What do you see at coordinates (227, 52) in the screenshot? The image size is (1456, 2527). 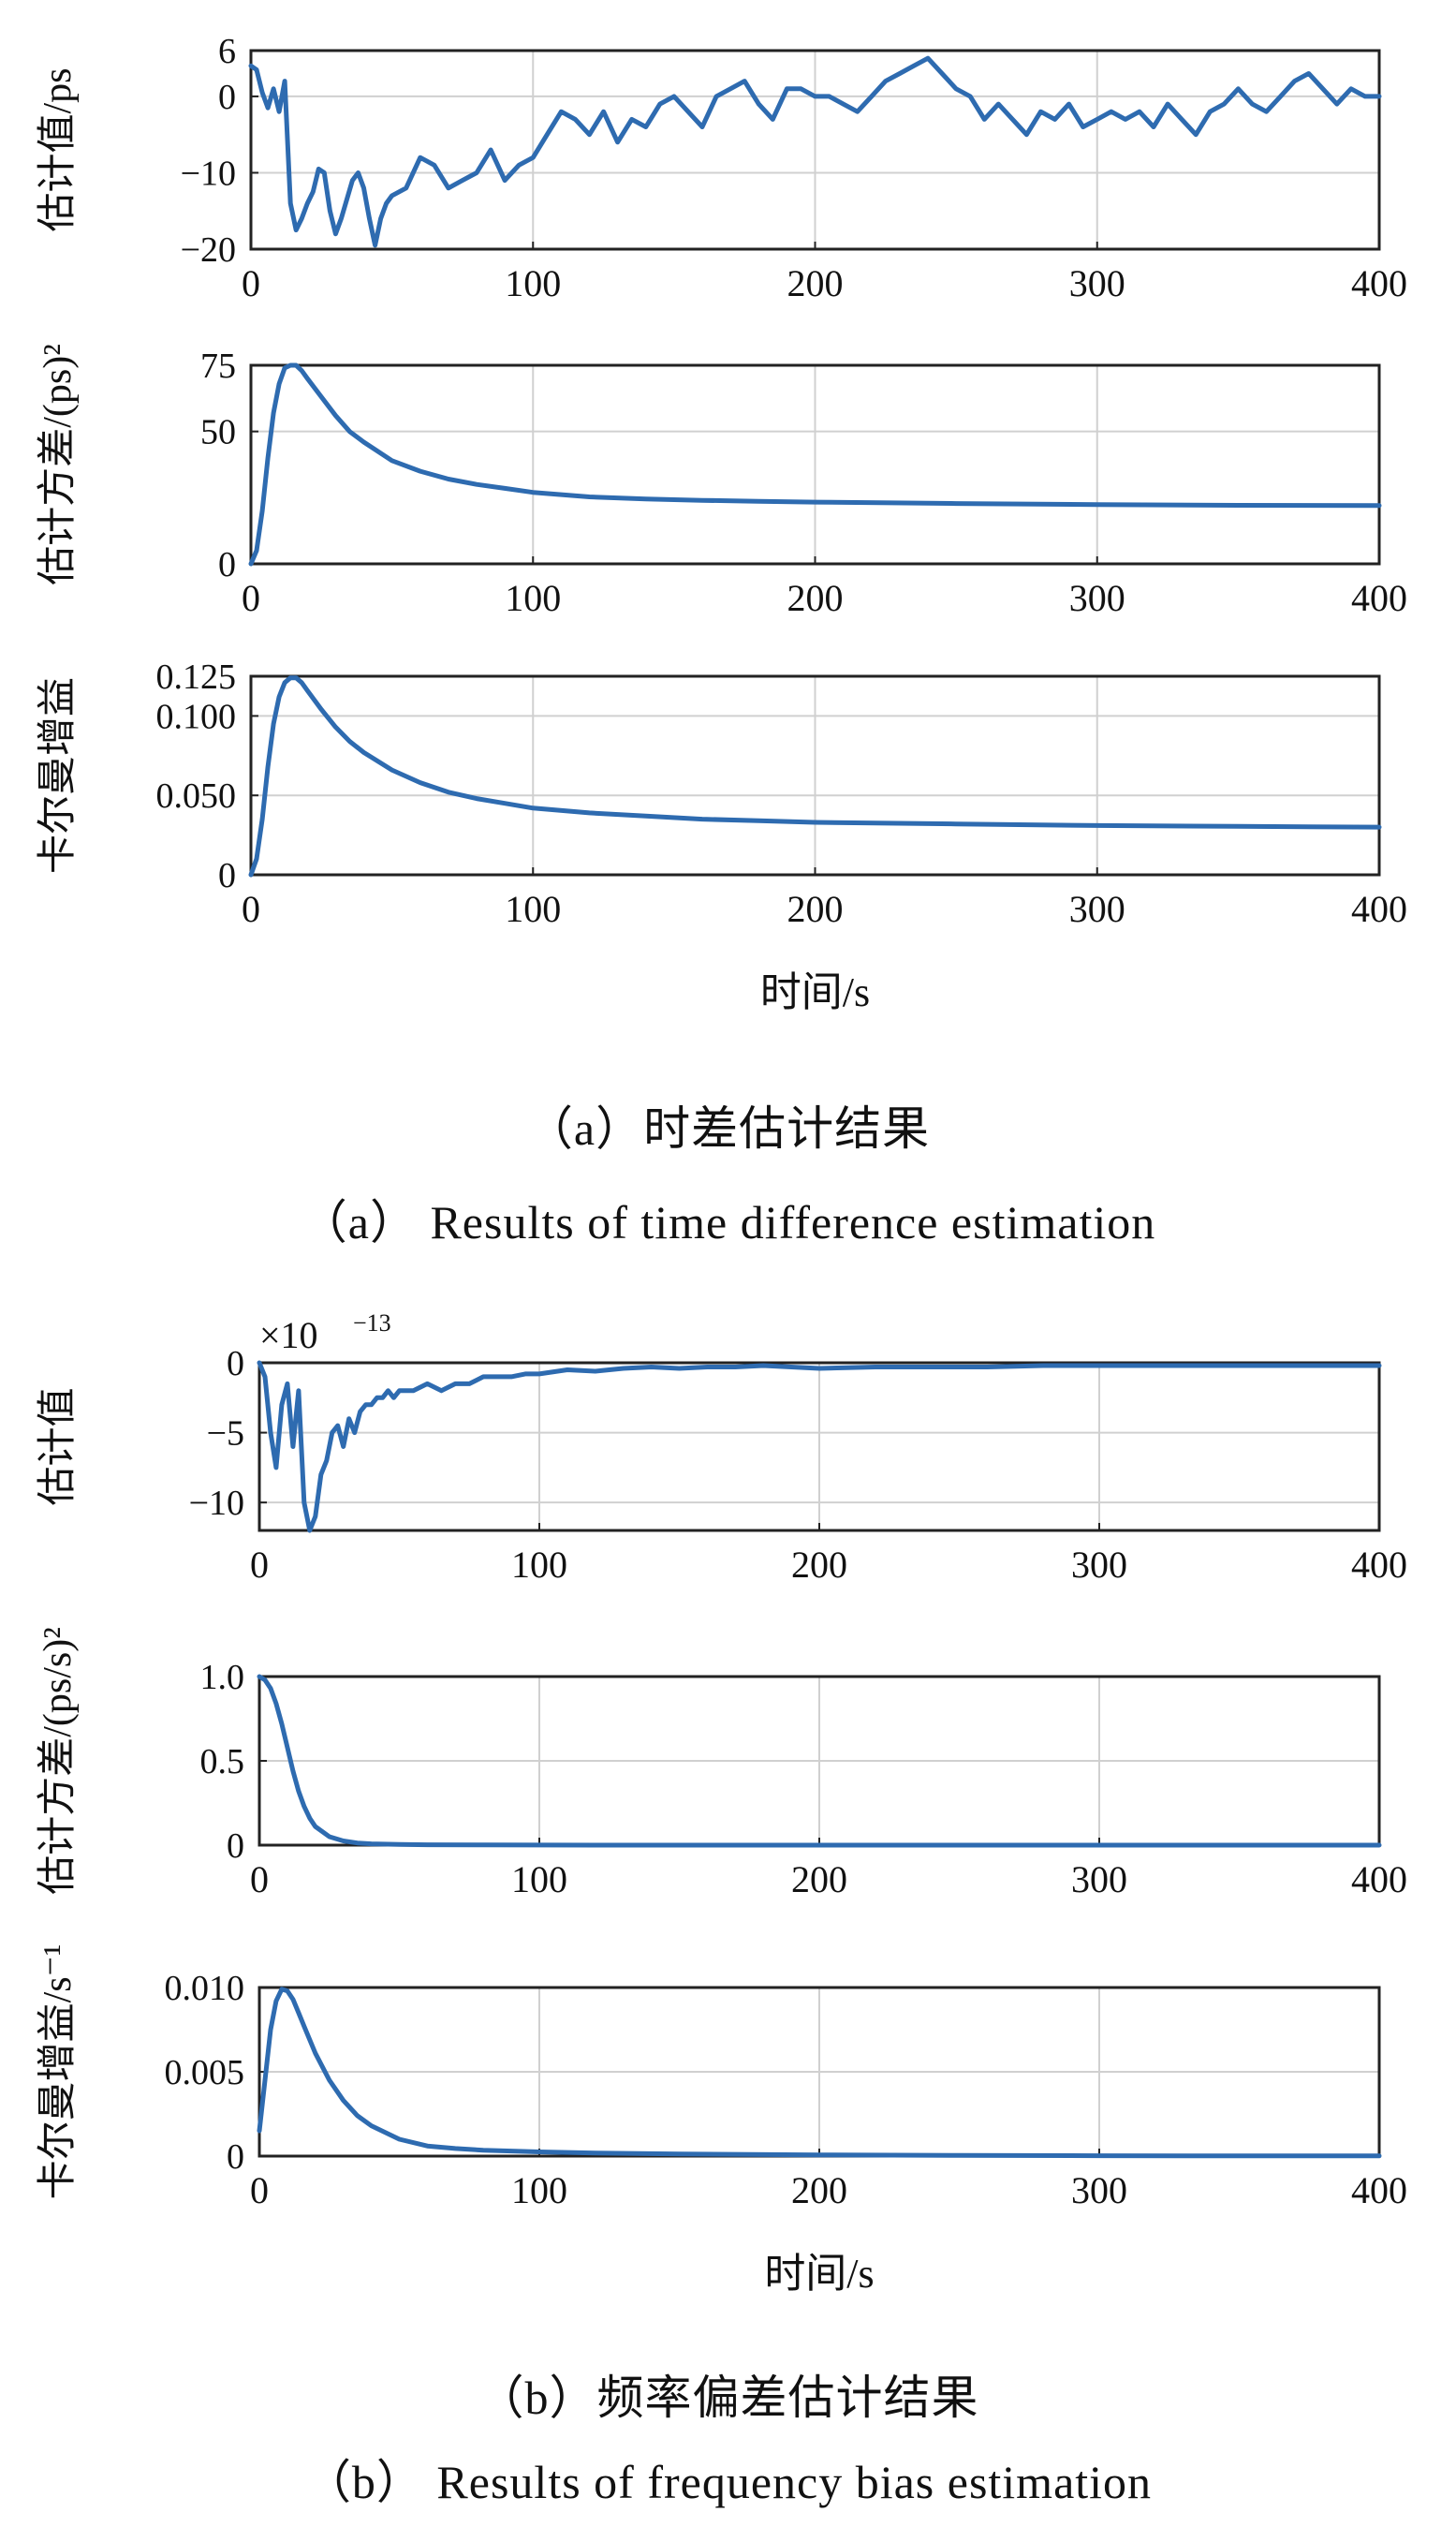 I see `y-tick-label: 6` at bounding box center [227, 52].